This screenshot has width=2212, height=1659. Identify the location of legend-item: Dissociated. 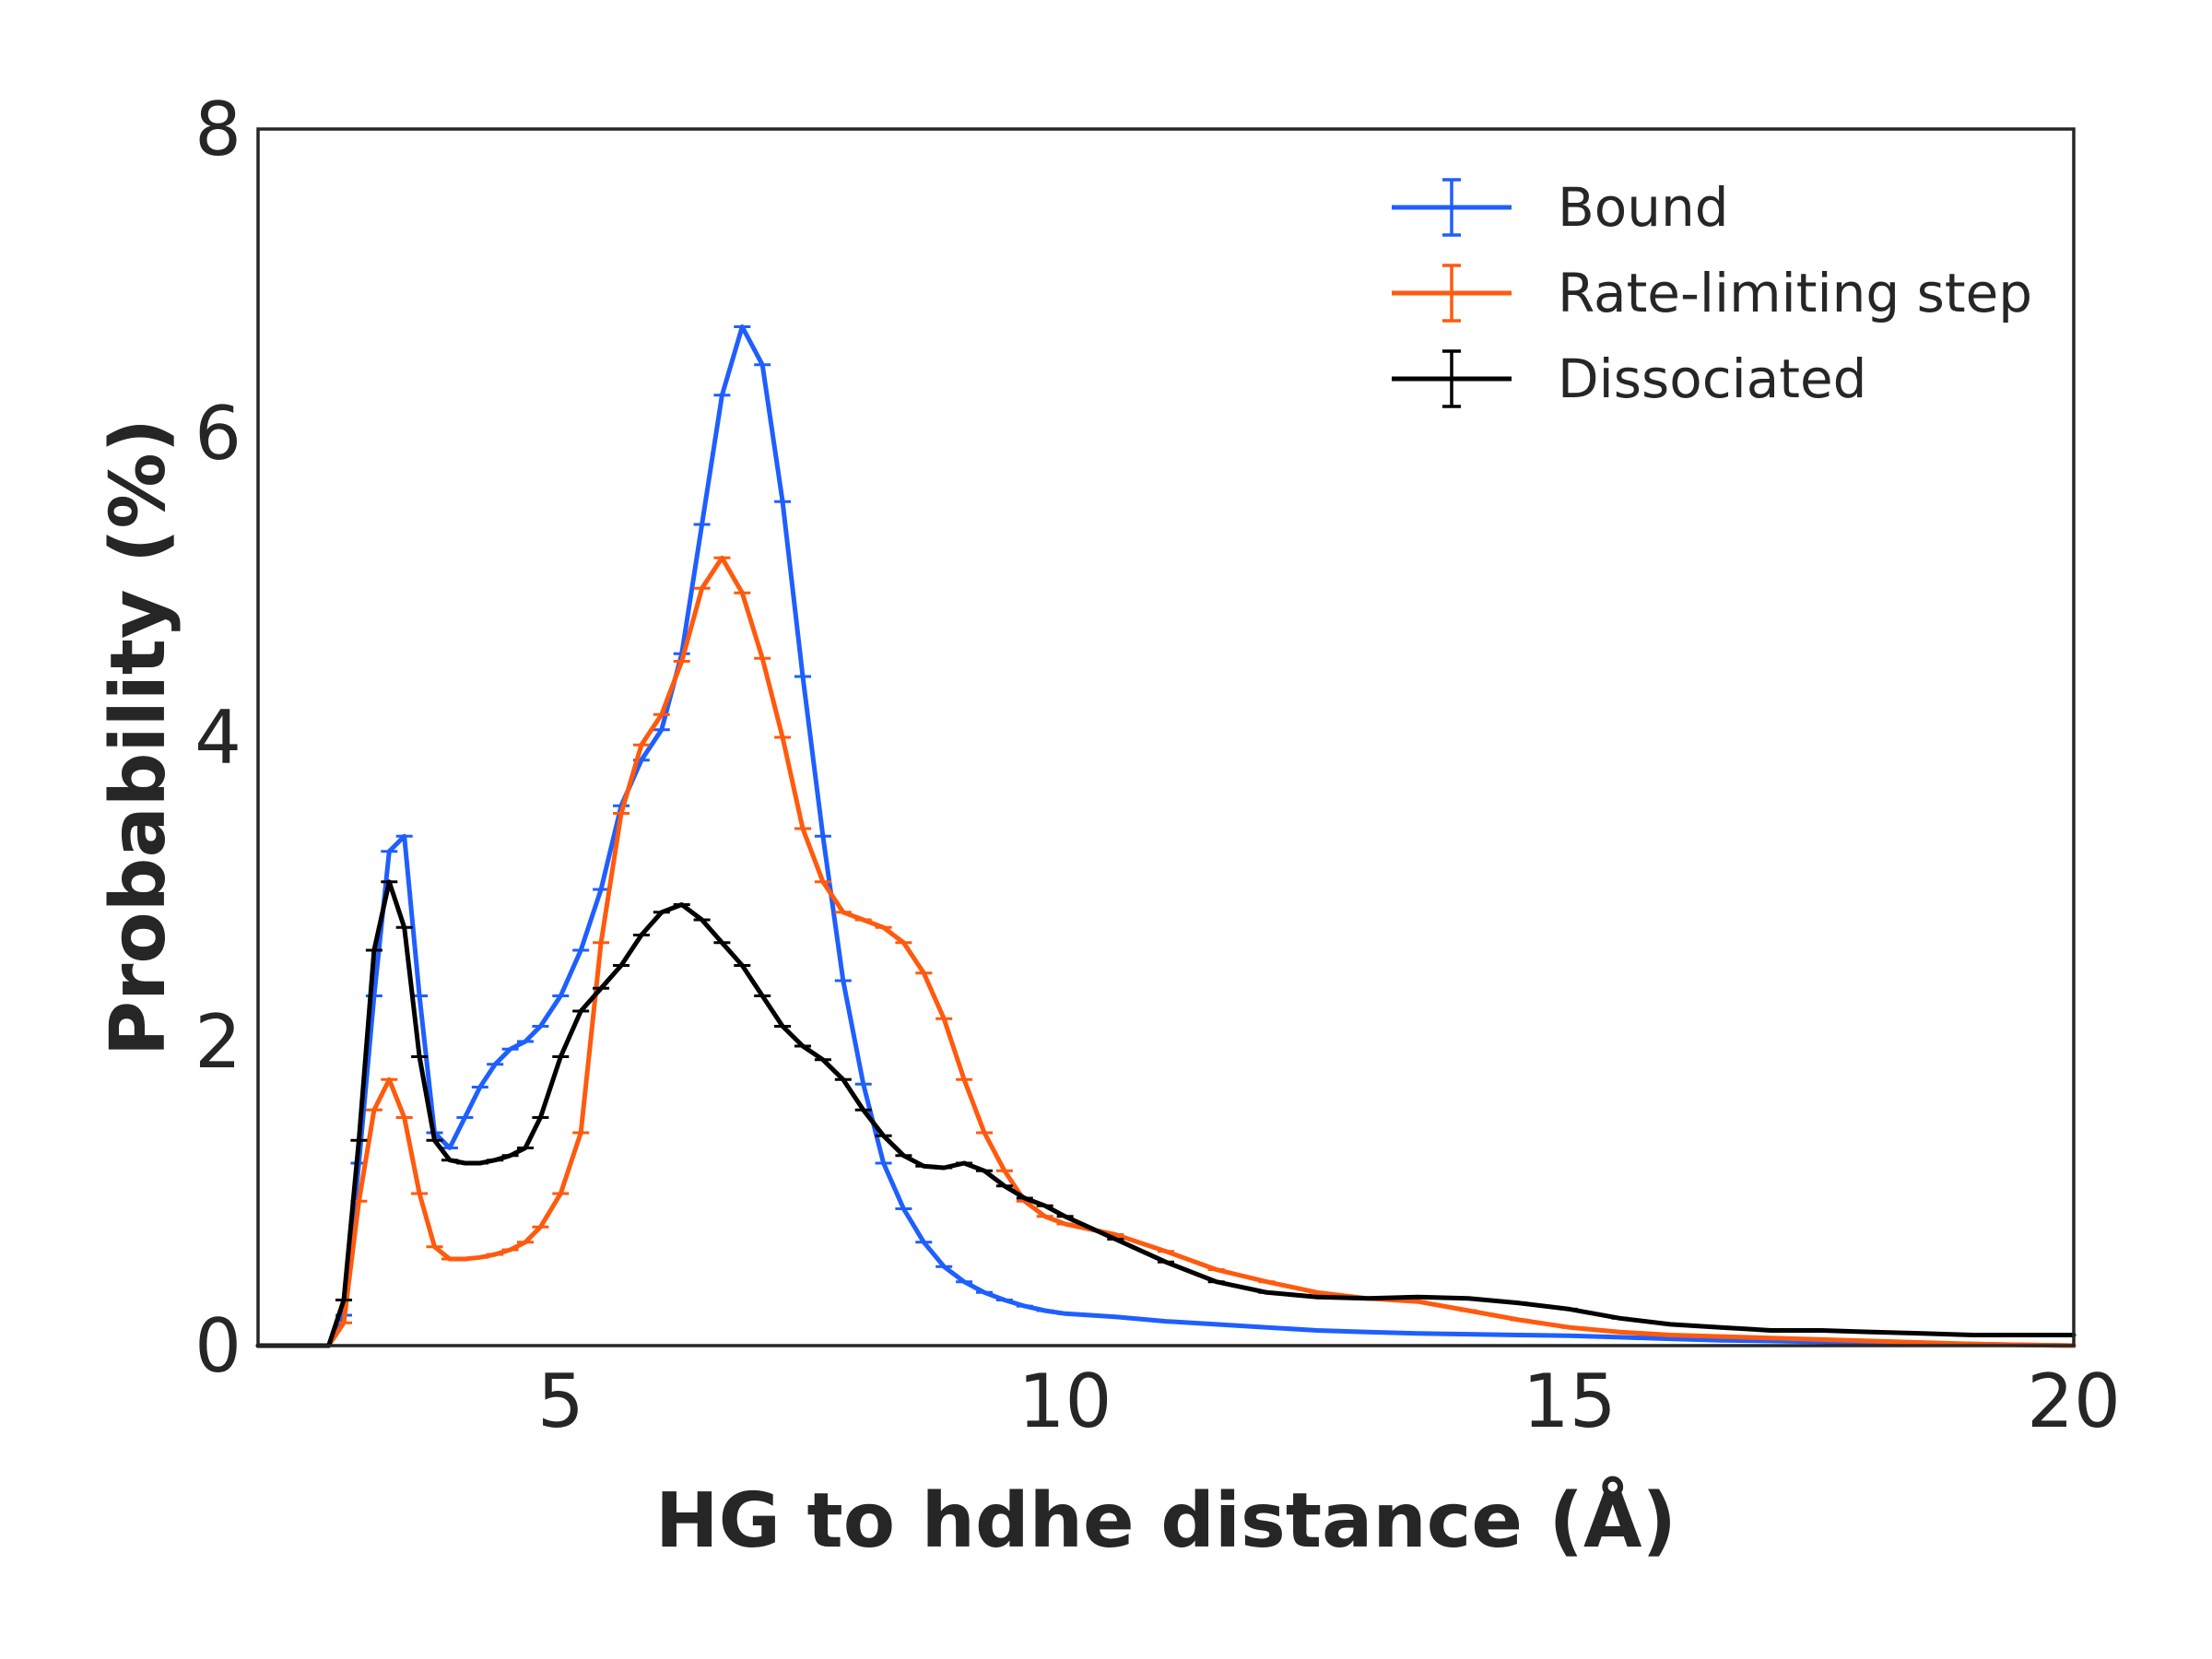
(1629, 378).